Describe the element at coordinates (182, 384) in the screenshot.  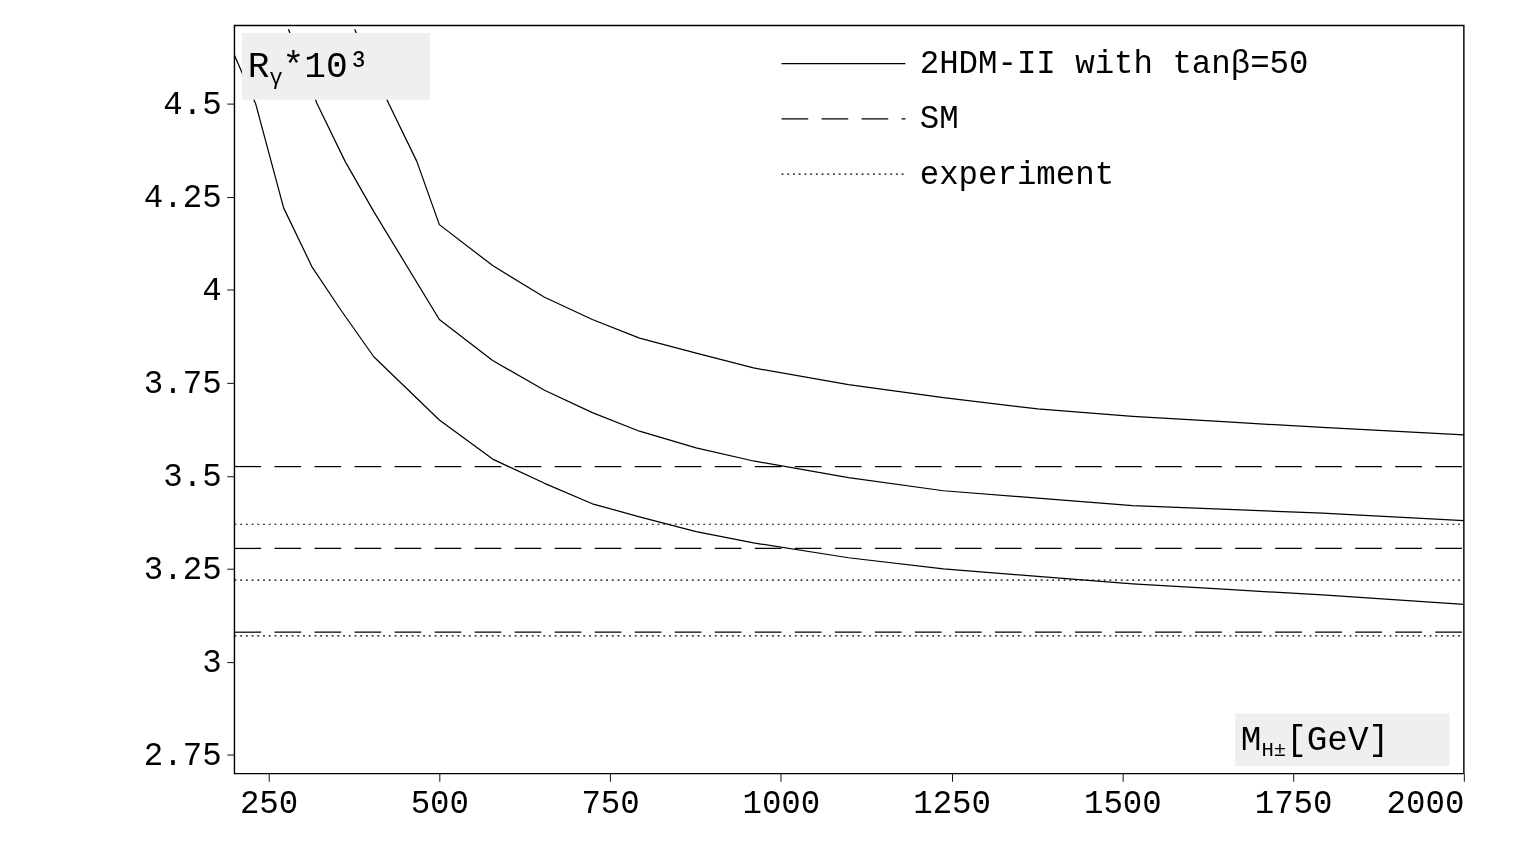
I see `y-tick-label: 3.75` at that location.